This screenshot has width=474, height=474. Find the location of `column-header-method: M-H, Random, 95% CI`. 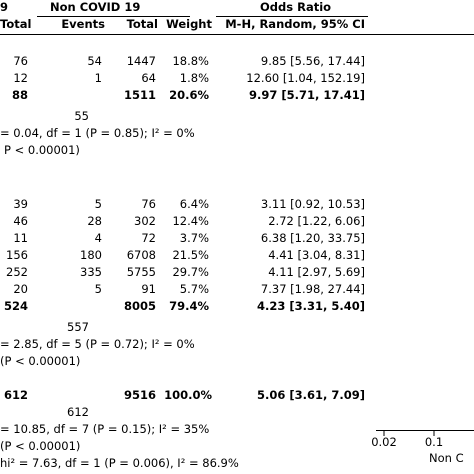

column-header-method: M-H, Random, 95% CI is located at coordinates (295, 24).